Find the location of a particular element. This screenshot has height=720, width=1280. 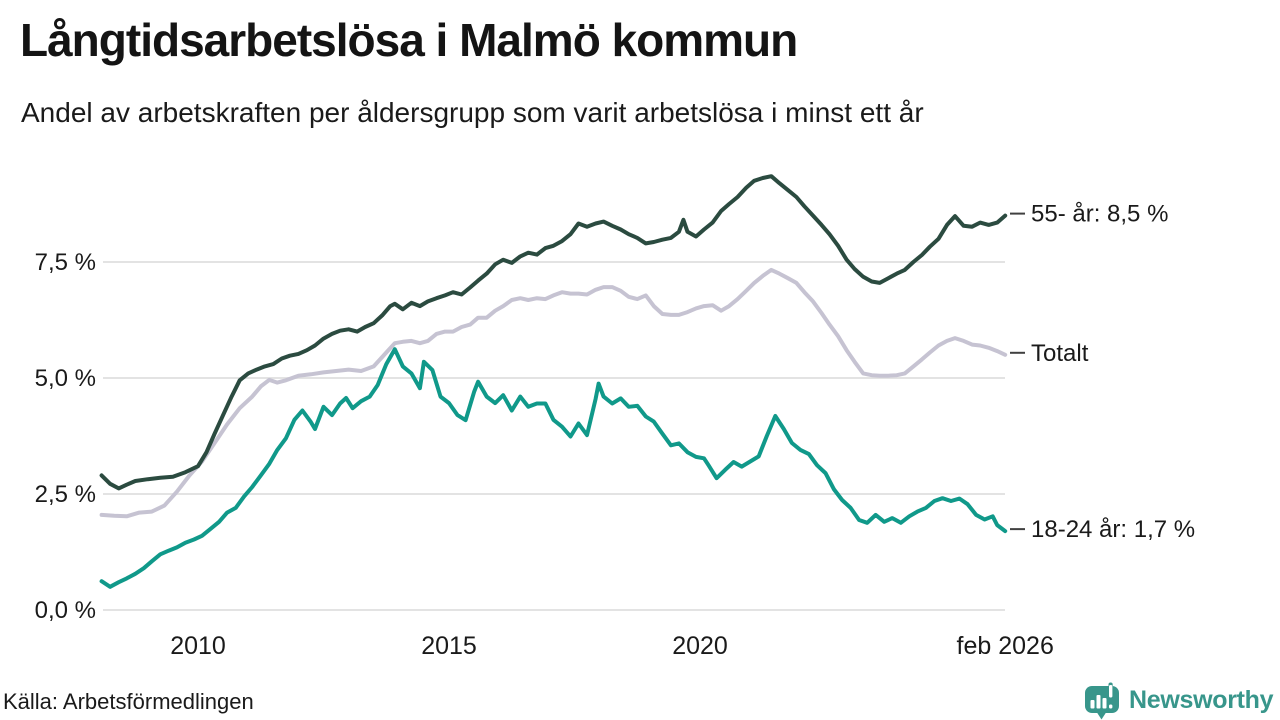

source-note: Källa: Arbetsförmedlingen is located at coordinates (128, 701).